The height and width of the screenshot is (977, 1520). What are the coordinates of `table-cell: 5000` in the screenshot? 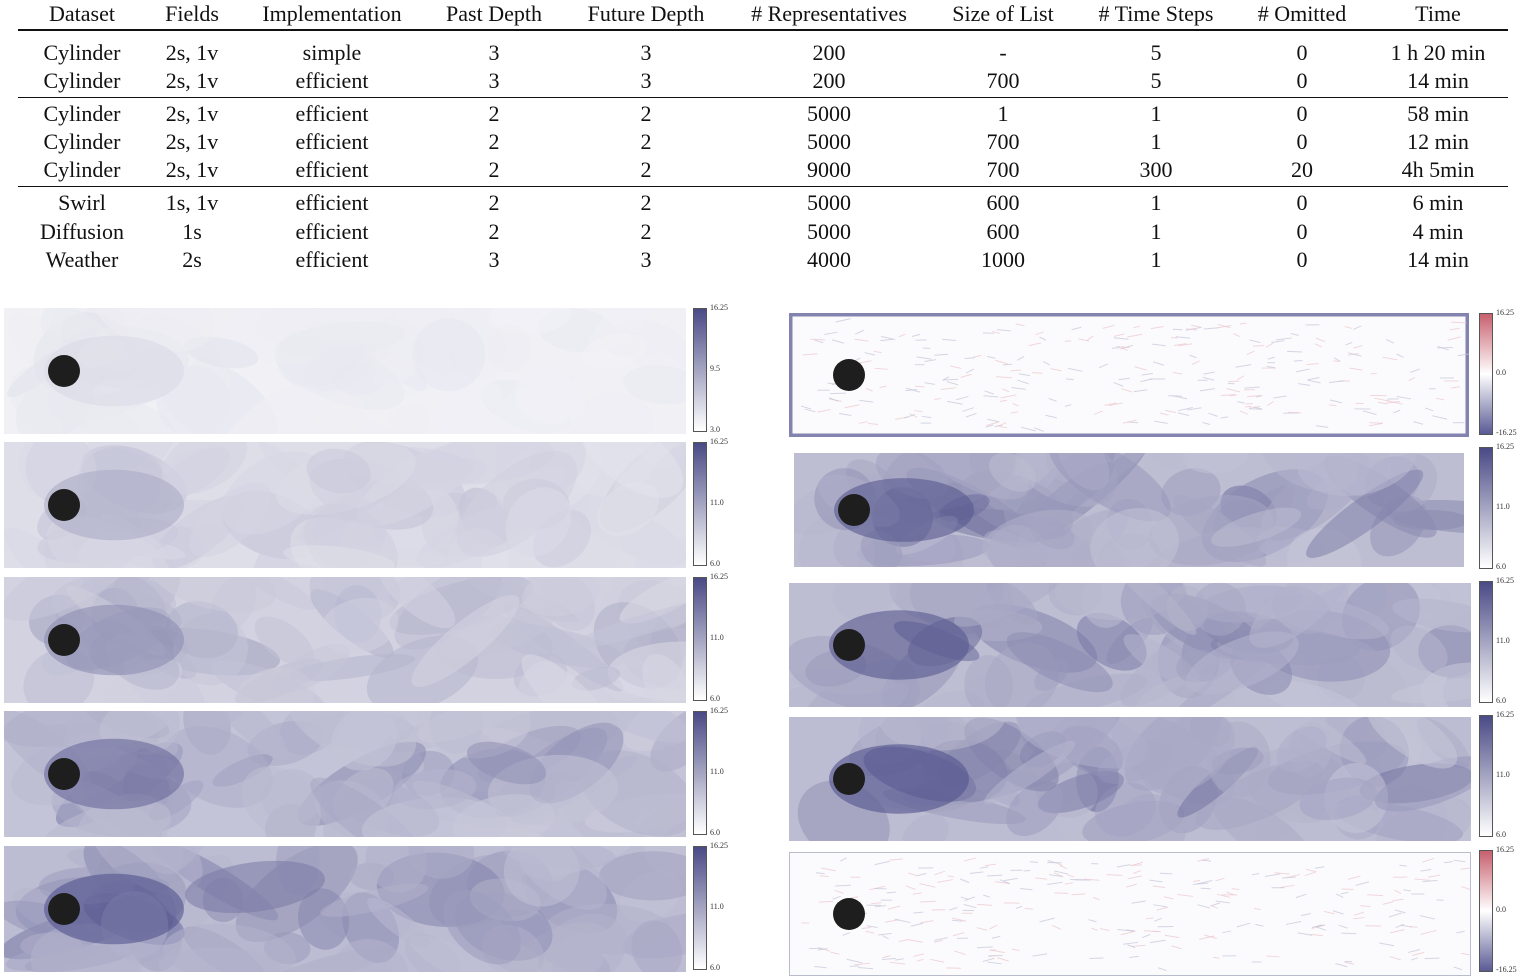 It's located at (829, 231).